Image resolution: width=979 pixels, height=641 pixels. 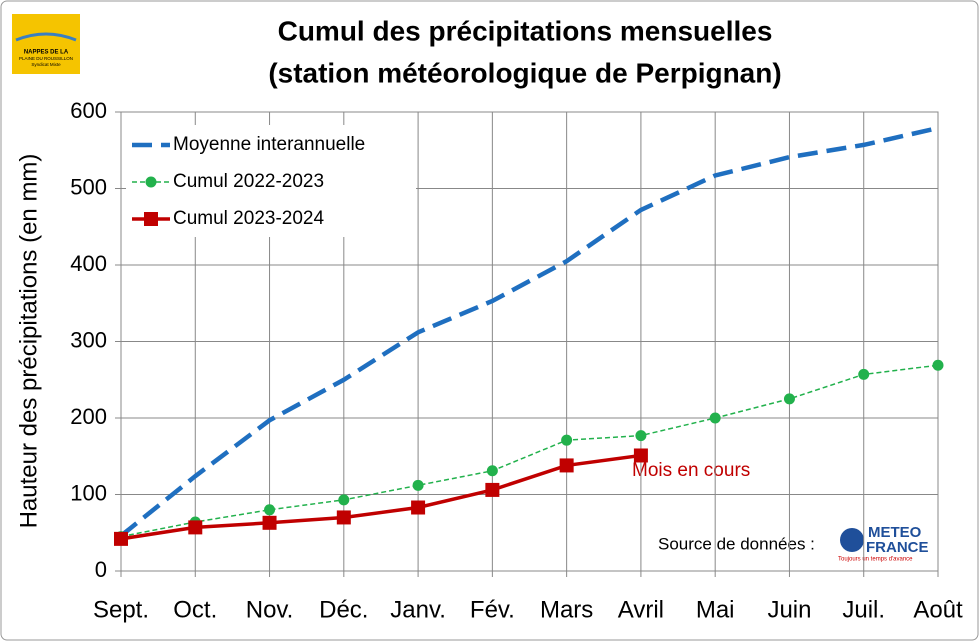 I want to click on logo-text: NAPPES DE LA, so click(x=46, y=53).